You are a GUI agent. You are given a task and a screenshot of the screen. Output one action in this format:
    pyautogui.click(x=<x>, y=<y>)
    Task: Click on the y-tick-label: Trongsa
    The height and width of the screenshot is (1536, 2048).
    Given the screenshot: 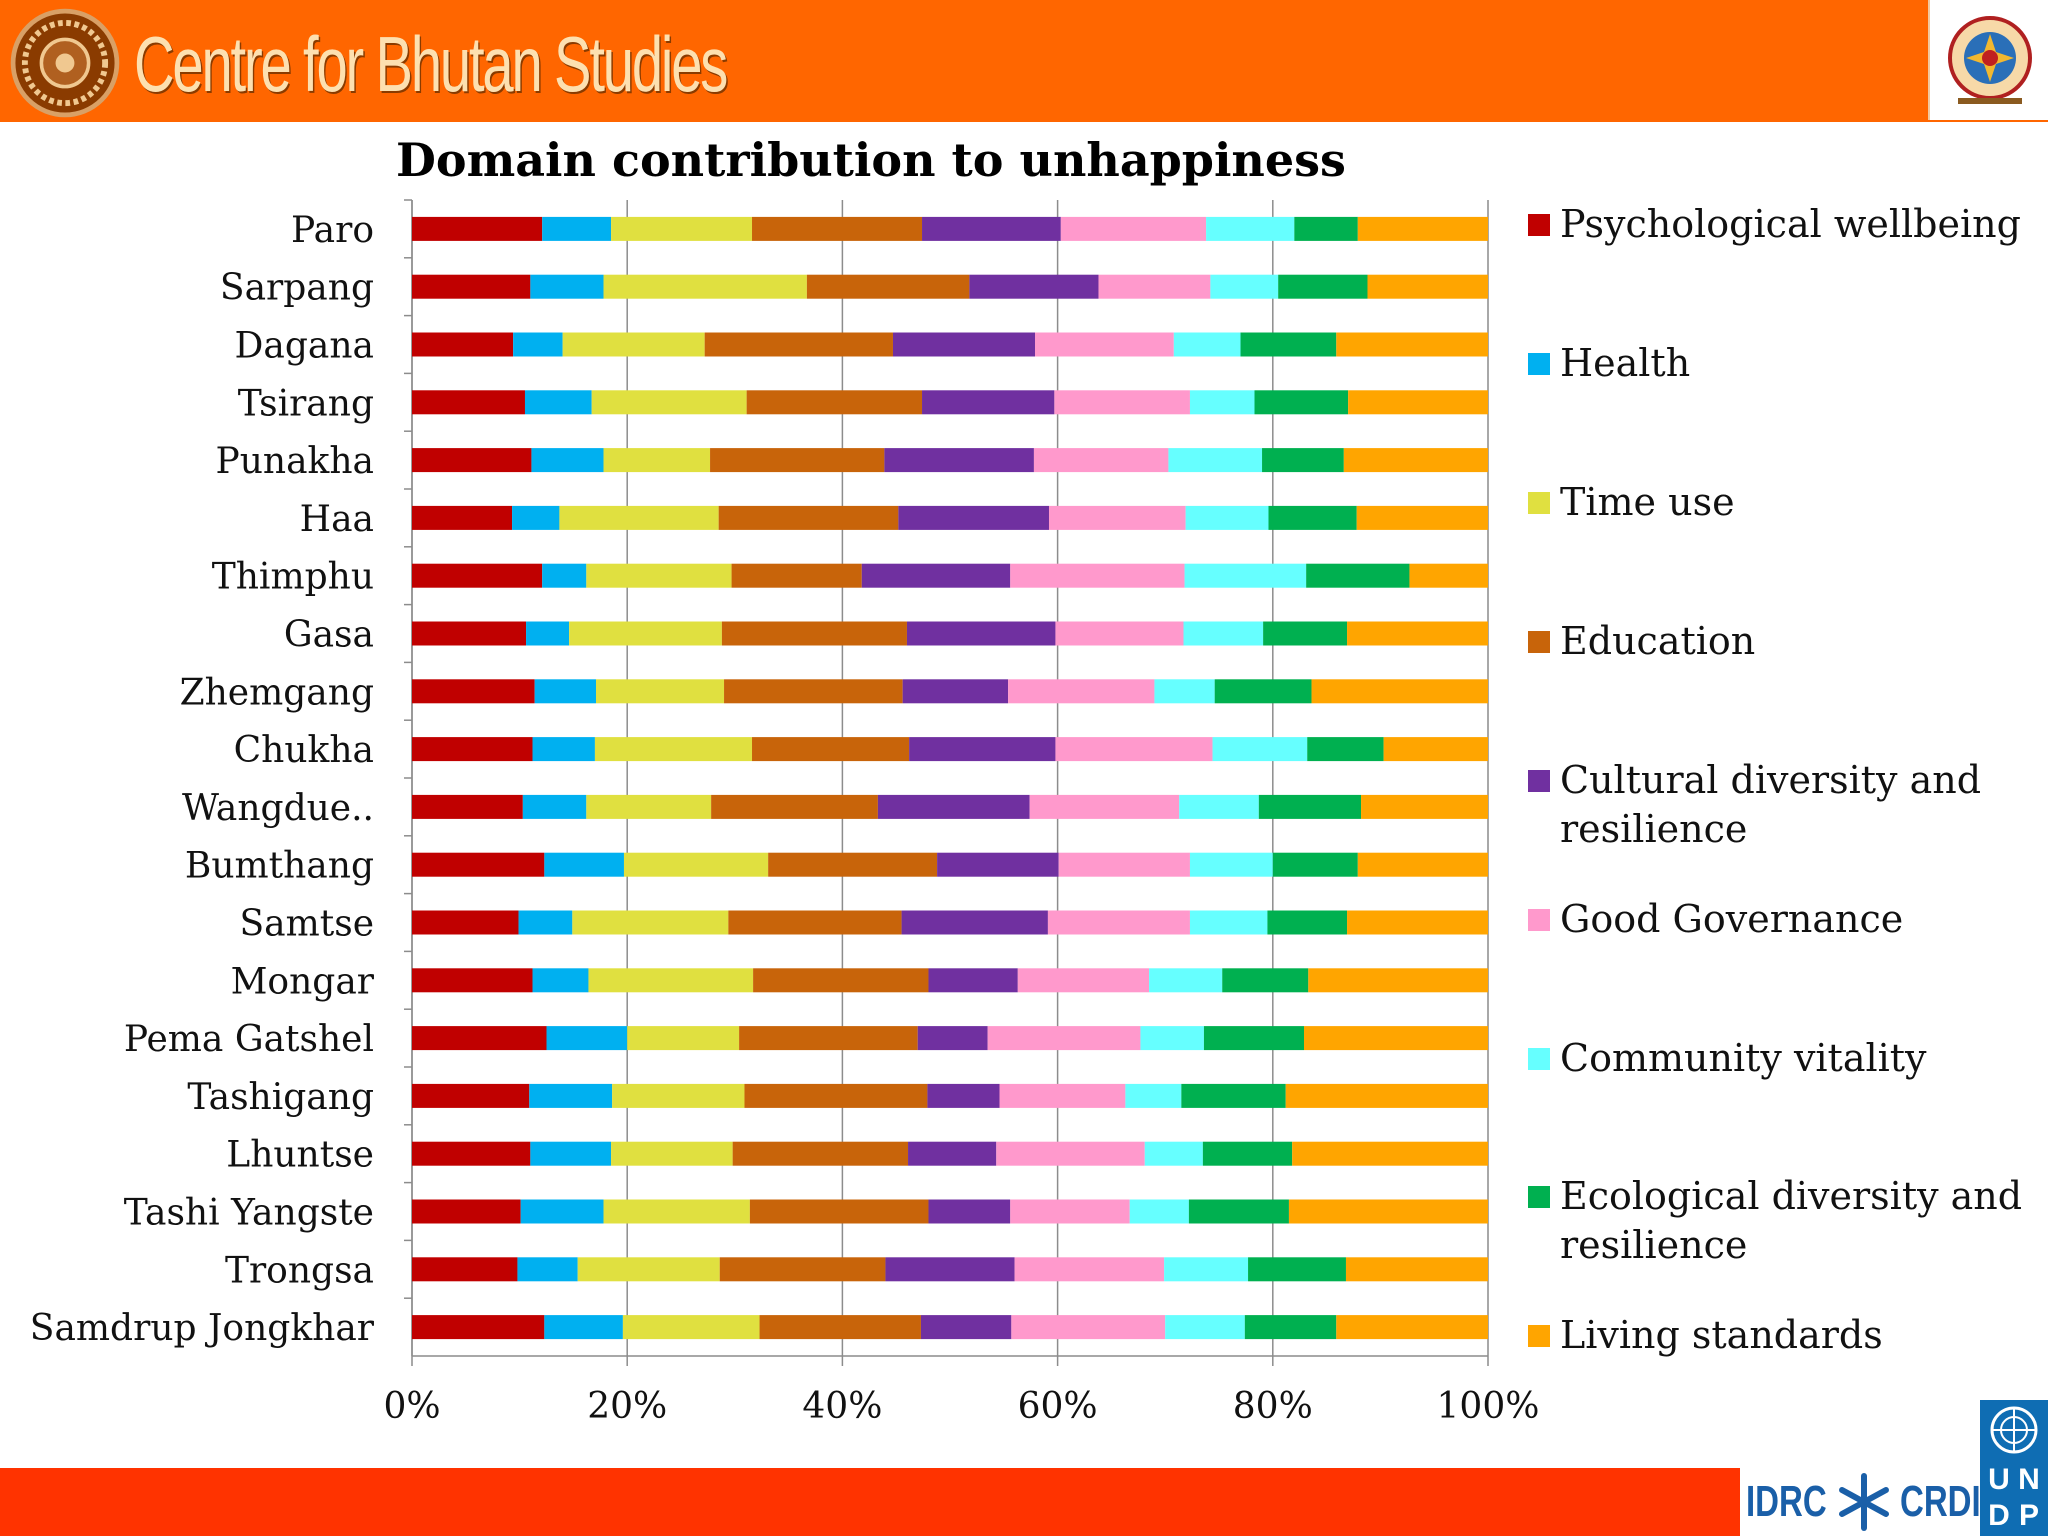 What is the action you would take?
    pyautogui.click(x=299, y=1270)
    